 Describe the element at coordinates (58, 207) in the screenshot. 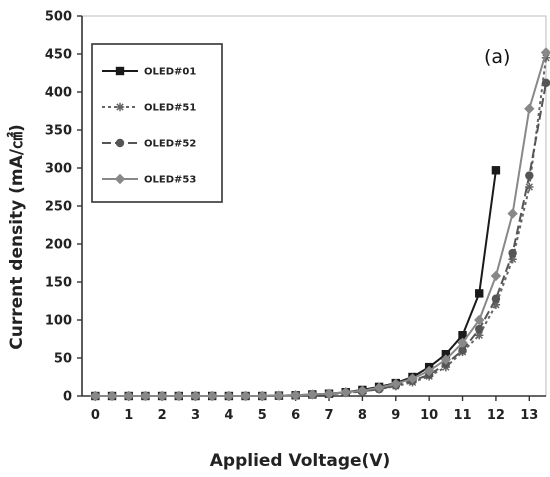

I see `y-tick-label: 250` at that location.